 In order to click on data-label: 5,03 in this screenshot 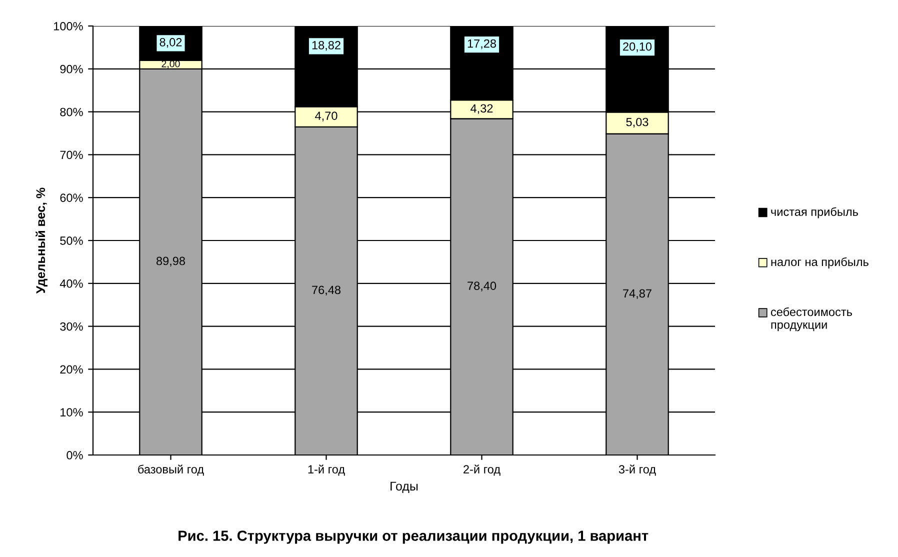, I will do `click(637, 123)`.